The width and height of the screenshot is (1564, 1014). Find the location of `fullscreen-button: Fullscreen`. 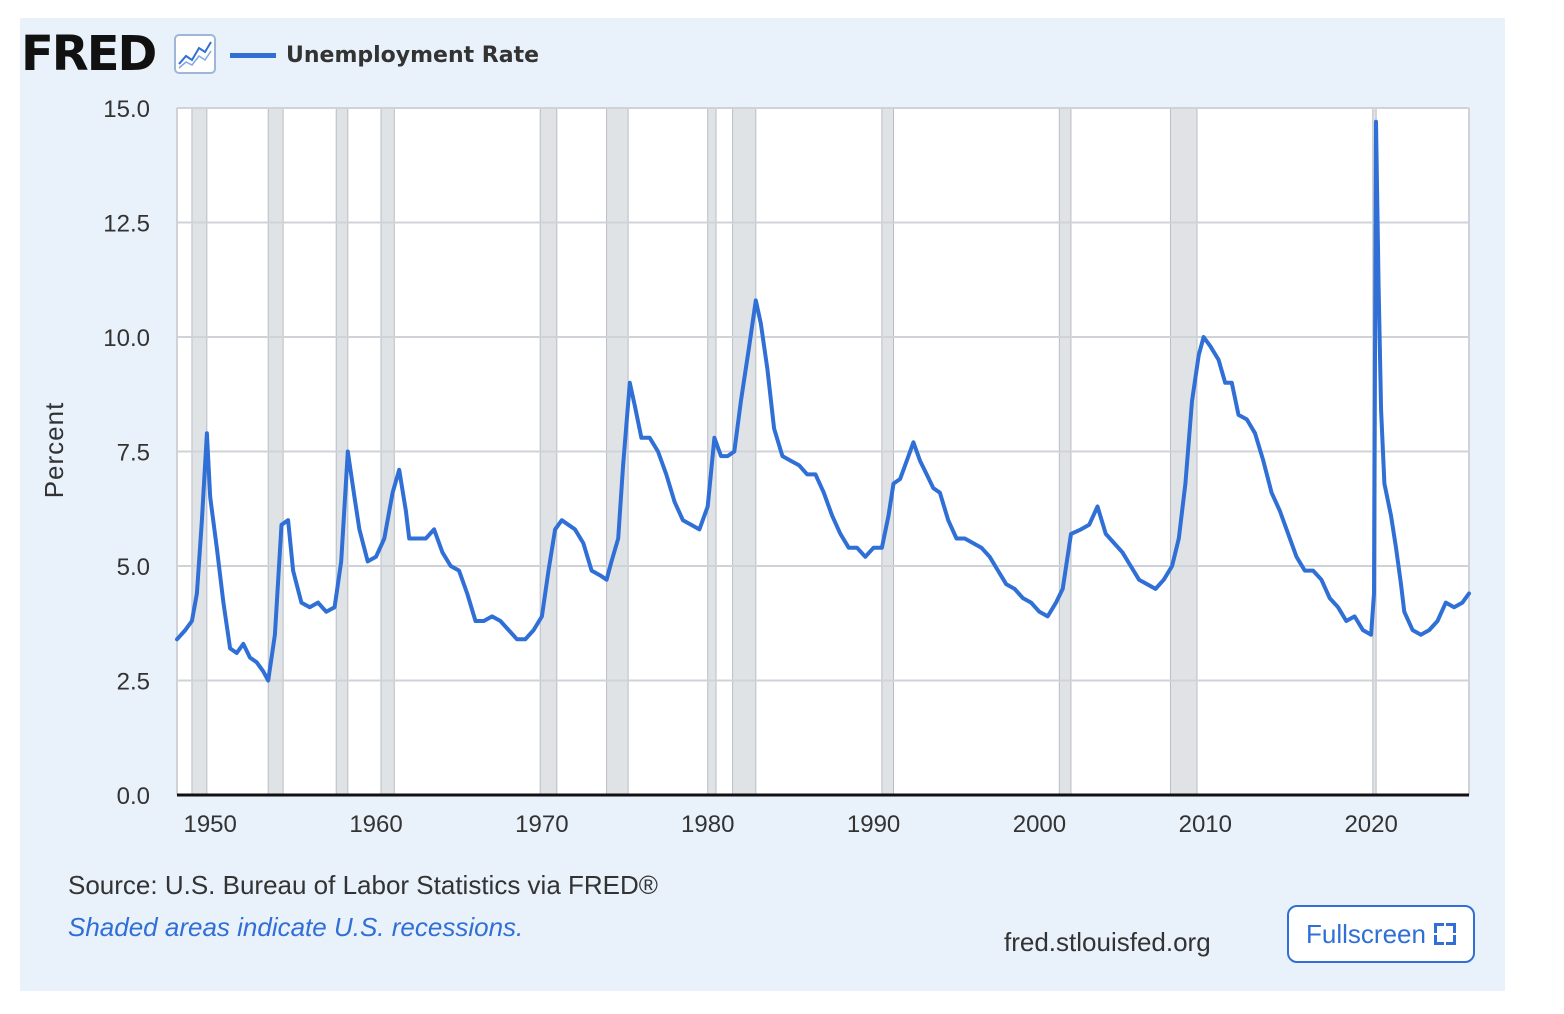

fullscreen-button: Fullscreen is located at coordinates (1381, 934).